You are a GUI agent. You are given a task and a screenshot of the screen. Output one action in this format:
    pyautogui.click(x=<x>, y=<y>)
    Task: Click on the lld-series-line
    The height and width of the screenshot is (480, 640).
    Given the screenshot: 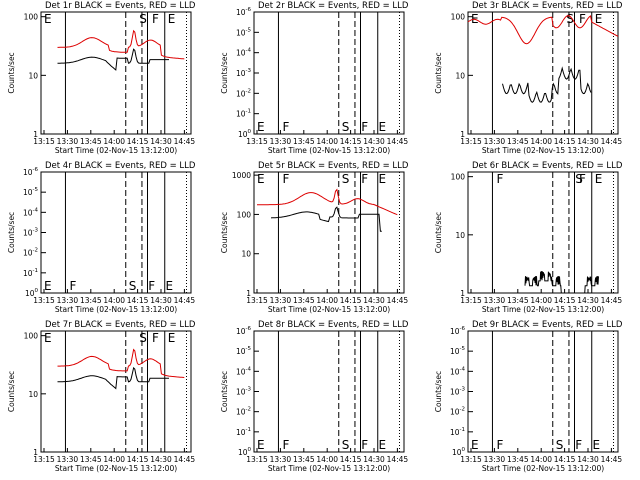 What is the action you would take?
    pyautogui.click(x=543, y=30)
    